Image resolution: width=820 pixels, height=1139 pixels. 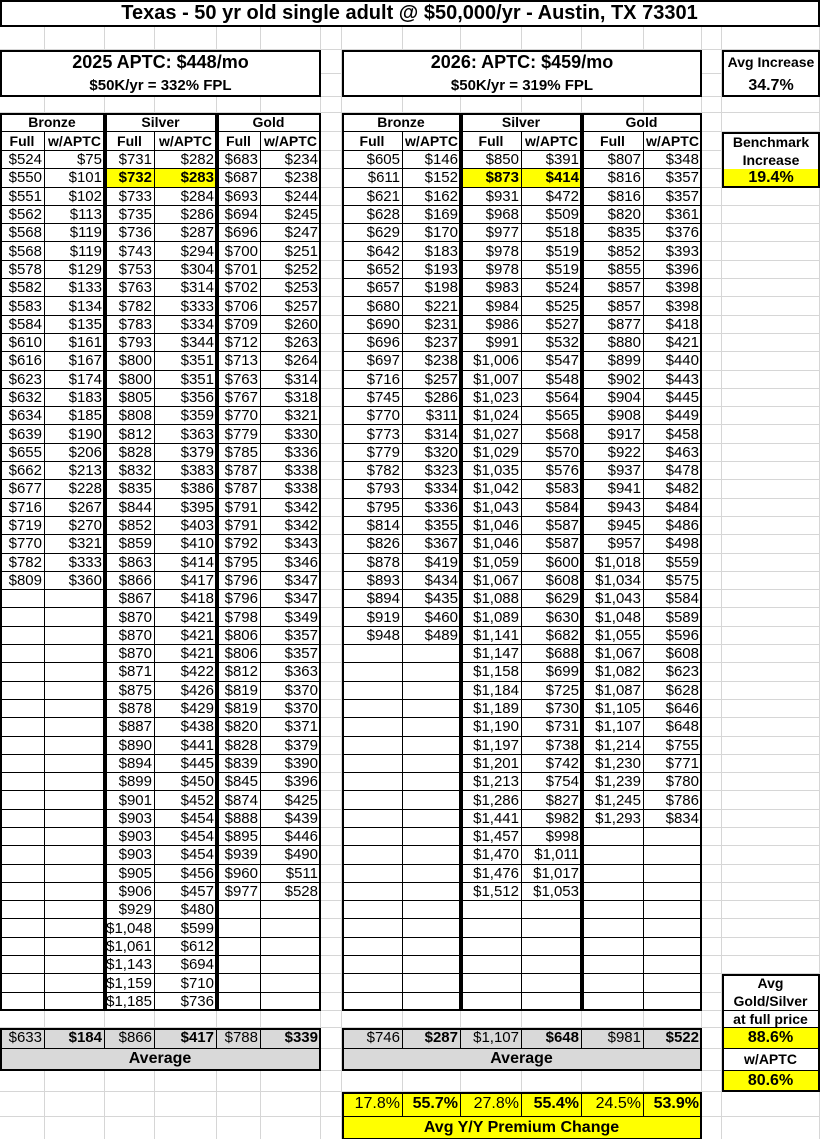 I want to click on price-cell: $820, so click(x=239, y=727).